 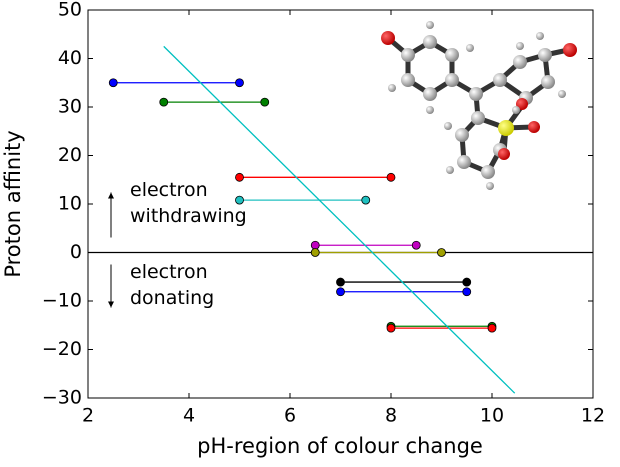 What do you see at coordinates (62, 349) in the screenshot?
I see `y-tick-label: −20` at bounding box center [62, 349].